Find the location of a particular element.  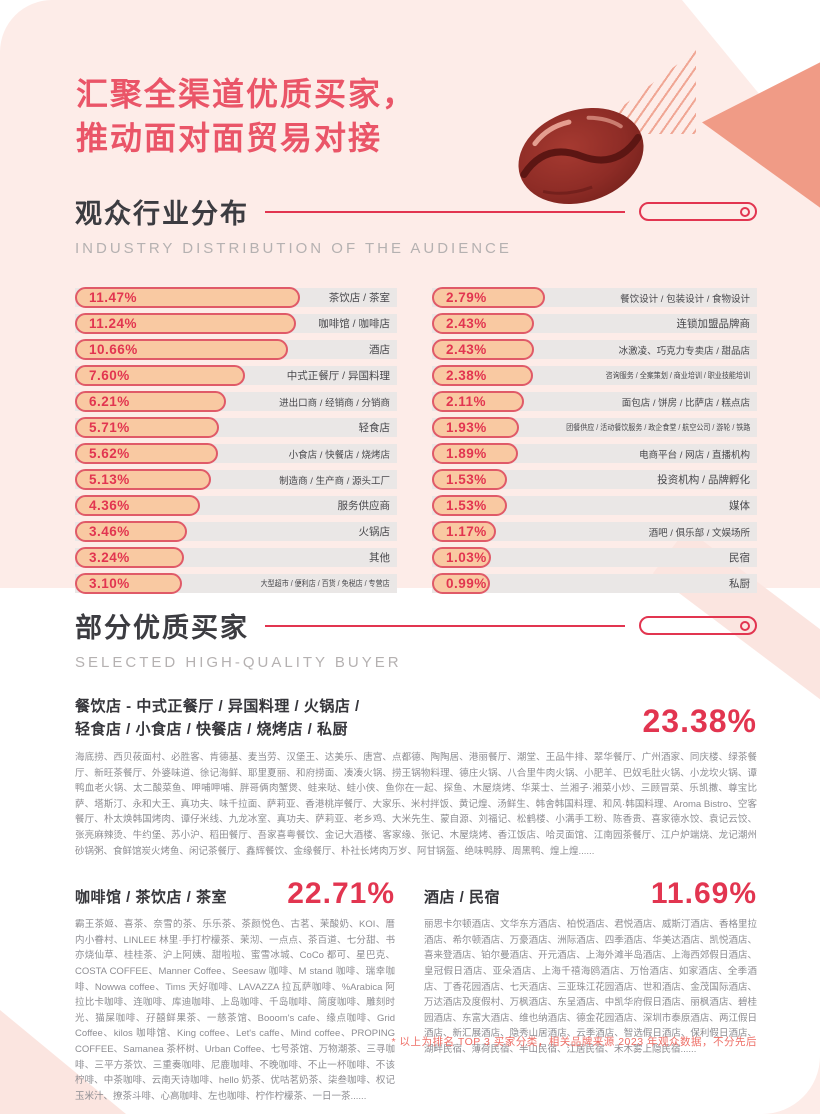

industry-row: 媒体 1.53% is located at coordinates (594, 505).